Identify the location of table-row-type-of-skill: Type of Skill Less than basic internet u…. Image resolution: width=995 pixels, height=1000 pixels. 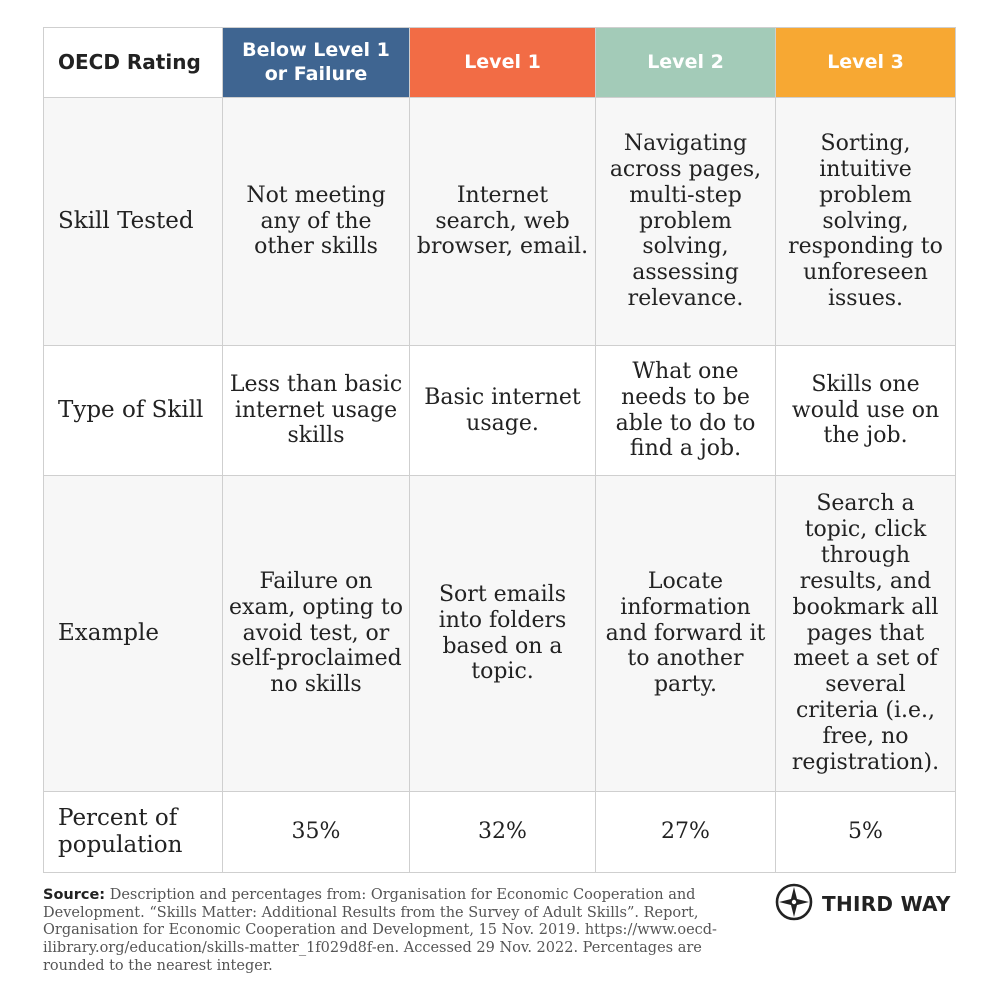
(499, 410).